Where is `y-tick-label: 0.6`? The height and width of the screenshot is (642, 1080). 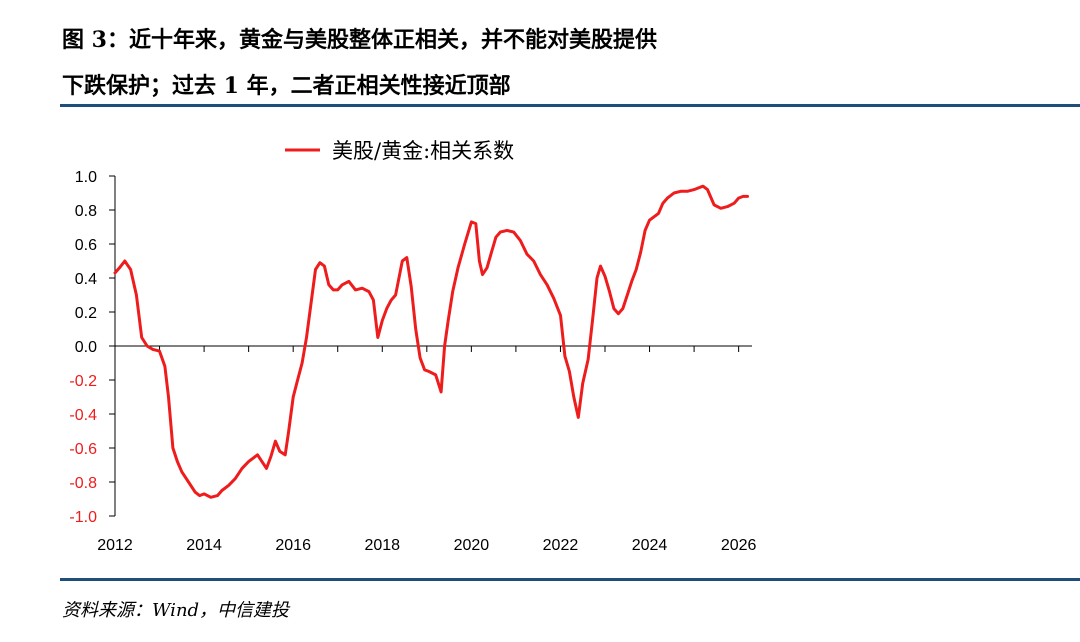 y-tick-label: 0.6 is located at coordinates (86, 245).